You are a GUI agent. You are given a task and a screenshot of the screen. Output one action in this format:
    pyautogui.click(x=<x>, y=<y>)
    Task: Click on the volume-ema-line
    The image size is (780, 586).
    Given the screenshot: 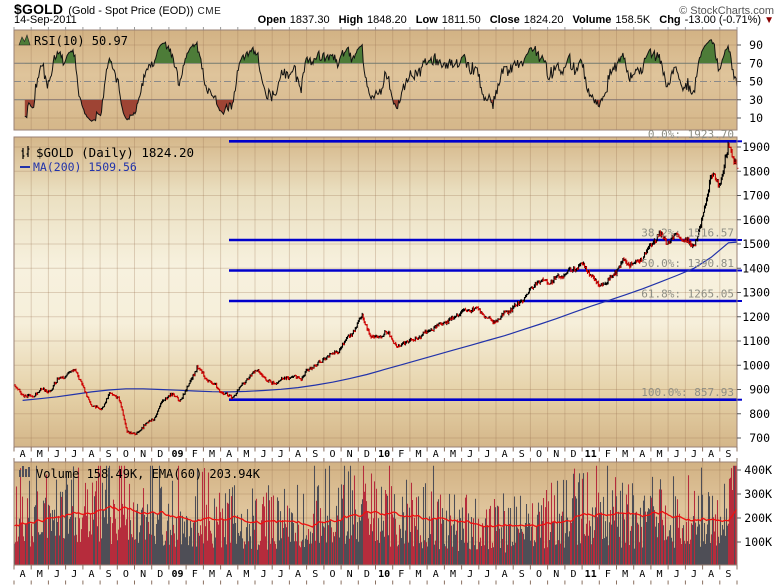 What is the action you would take?
    pyautogui.click(x=376, y=516)
    